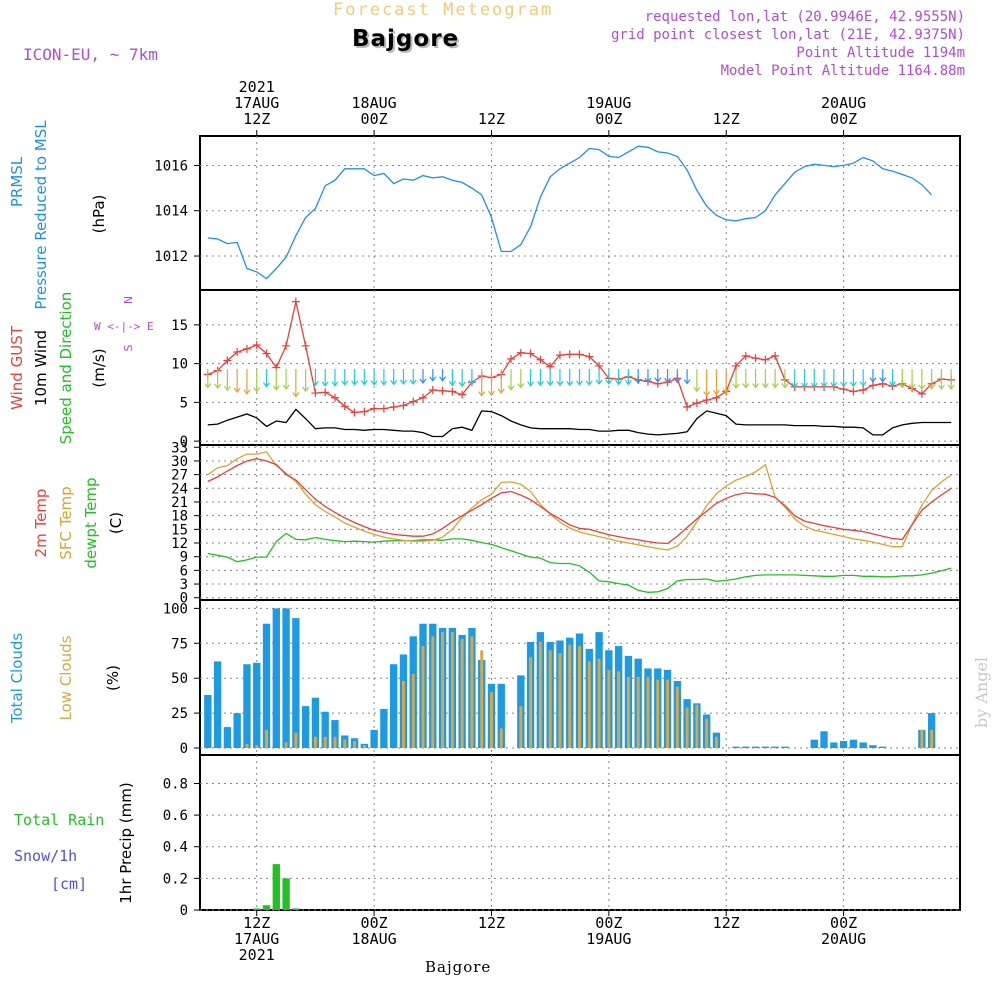 This screenshot has height=1000, width=1000. What do you see at coordinates (726, 923) in the screenshot?
I see `x-tick-label-bottom: 12Z` at bounding box center [726, 923].